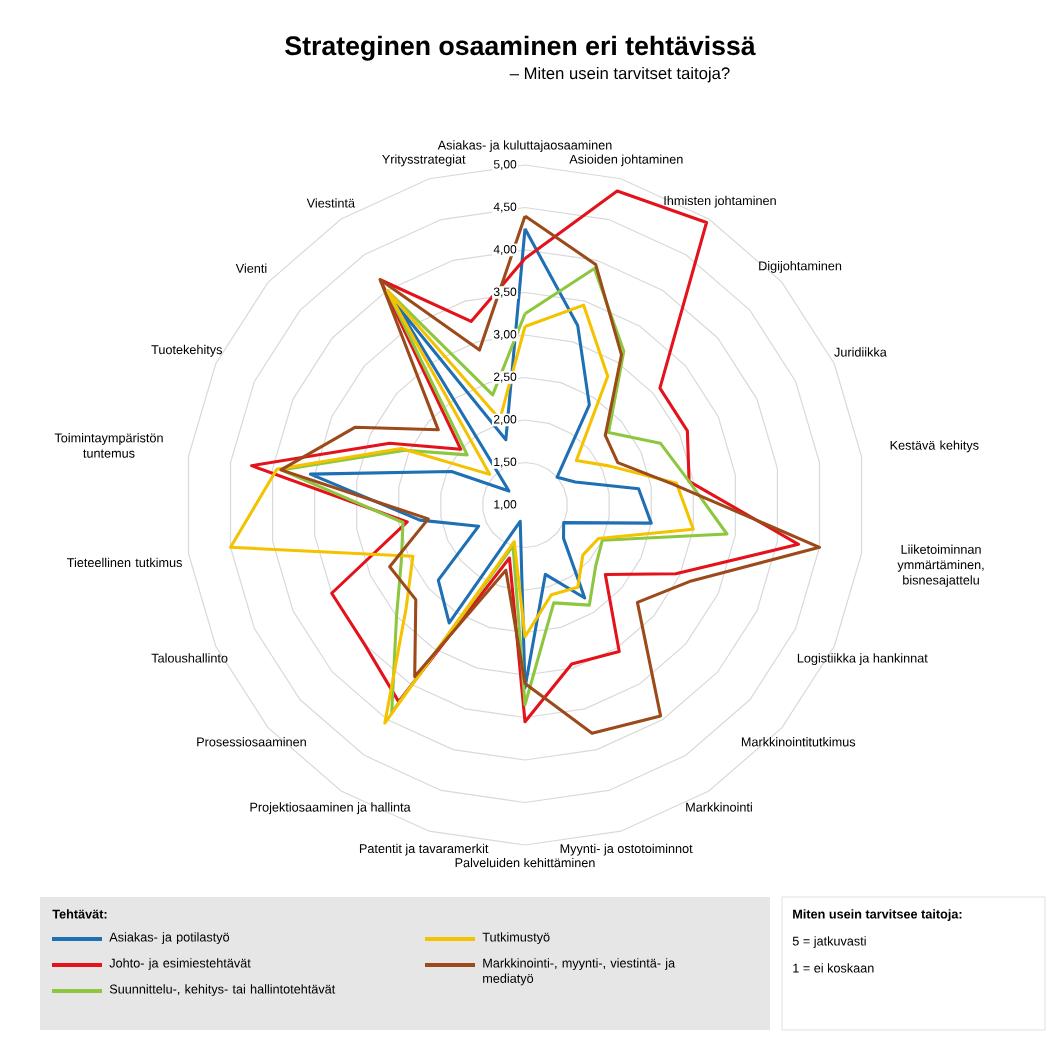 The image size is (1051, 1045). What do you see at coordinates (169, 938) in the screenshot?
I see `legend-label: Asiakas- ja potilastyö` at bounding box center [169, 938].